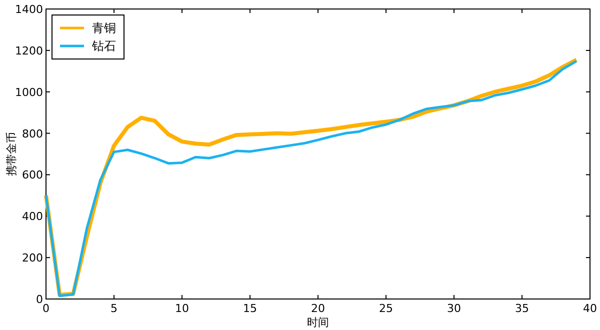  Describe the element at coordinates (29, 9) in the screenshot. I see `y-tick-label: 1400` at that location.